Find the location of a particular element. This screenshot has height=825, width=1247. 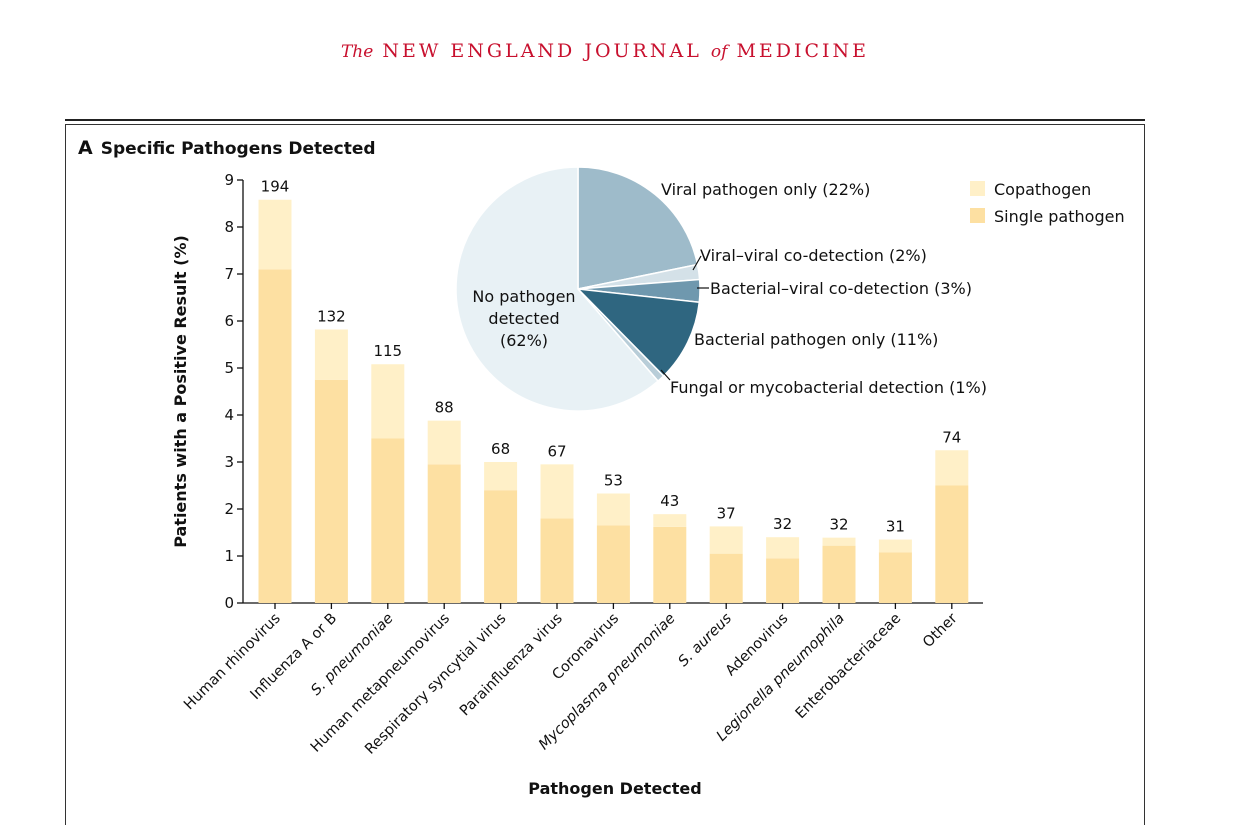

bar-count-label: 68 is located at coordinates (500, 449).